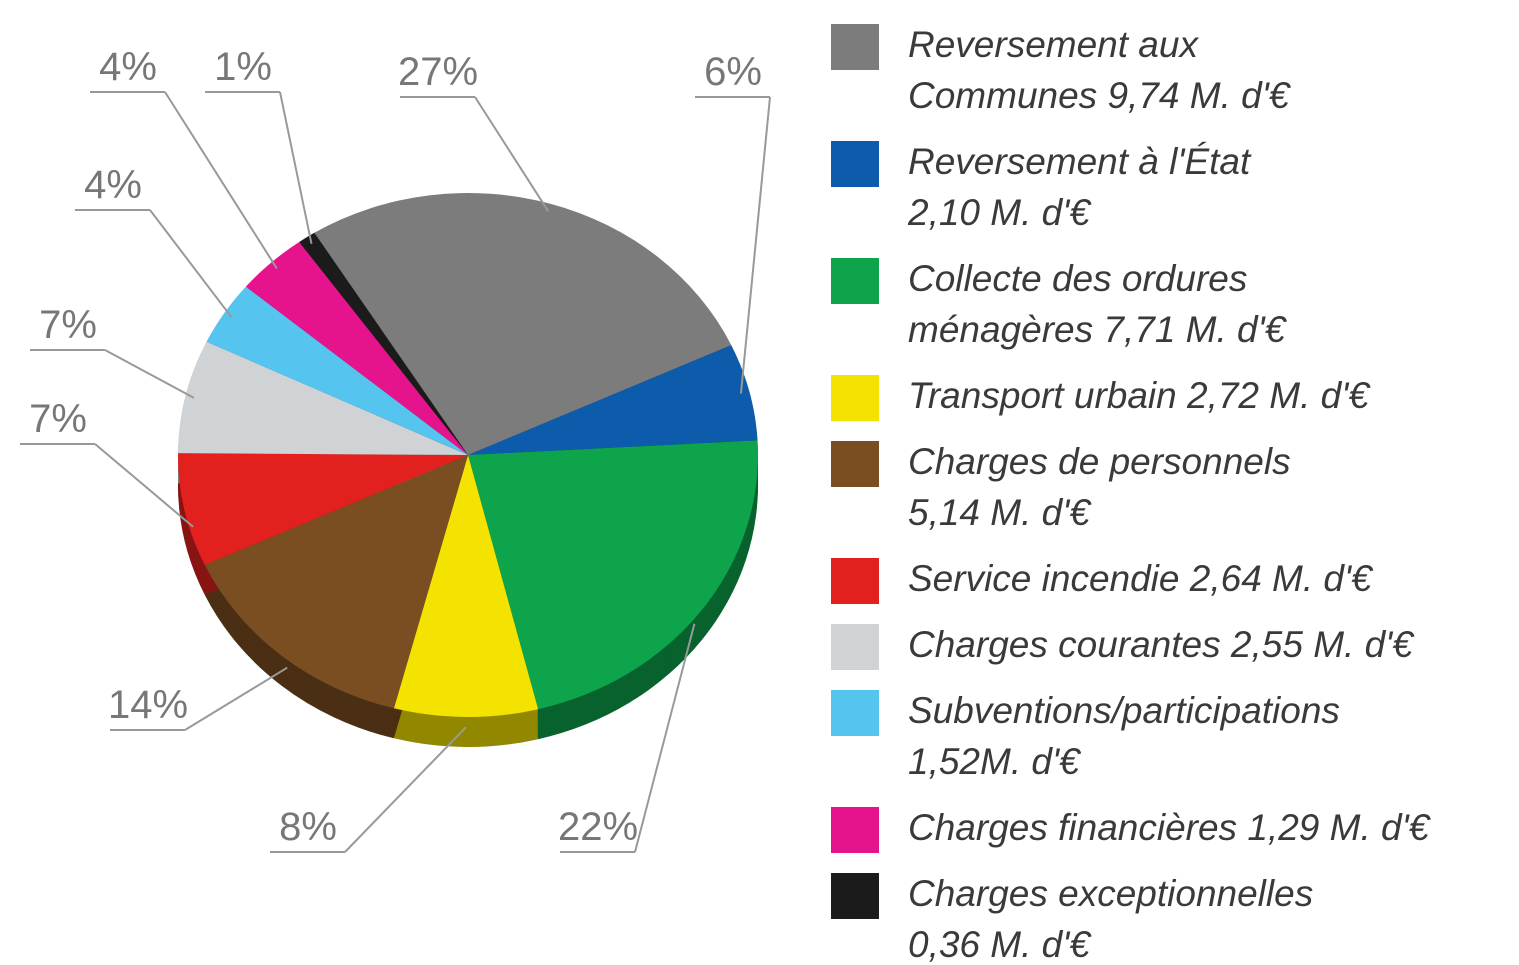 Image resolution: width=1519 pixels, height=965 pixels. I want to click on legend-label: Service incendie 2,64 M. d'€, so click(1141, 578).